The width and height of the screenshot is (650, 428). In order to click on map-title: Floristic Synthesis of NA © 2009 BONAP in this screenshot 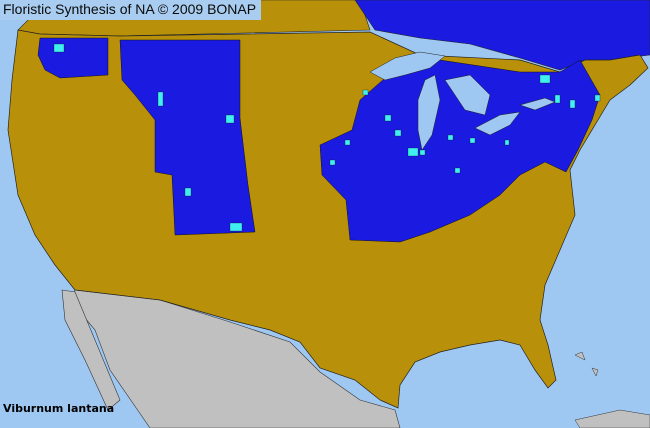, I will do `click(131, 10)`.